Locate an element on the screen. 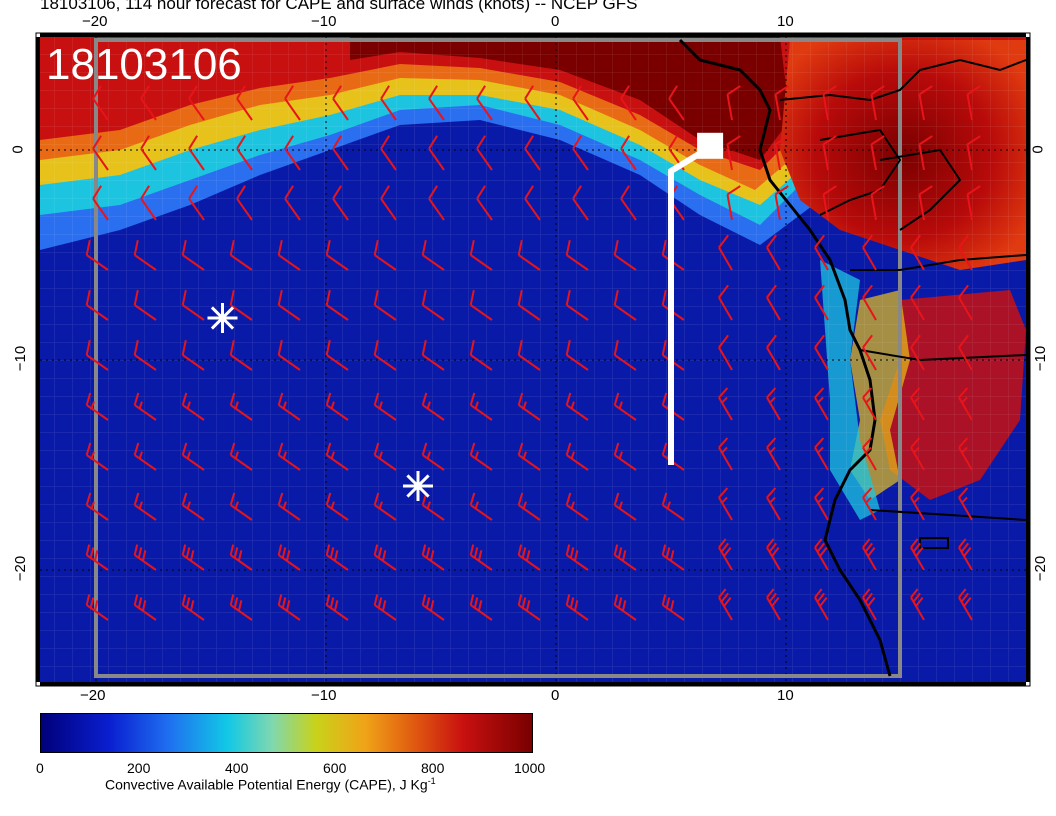 The width and height of the screenshot is (1056, 816). tick-left-3: −20 is located at coordinates (21, 568).